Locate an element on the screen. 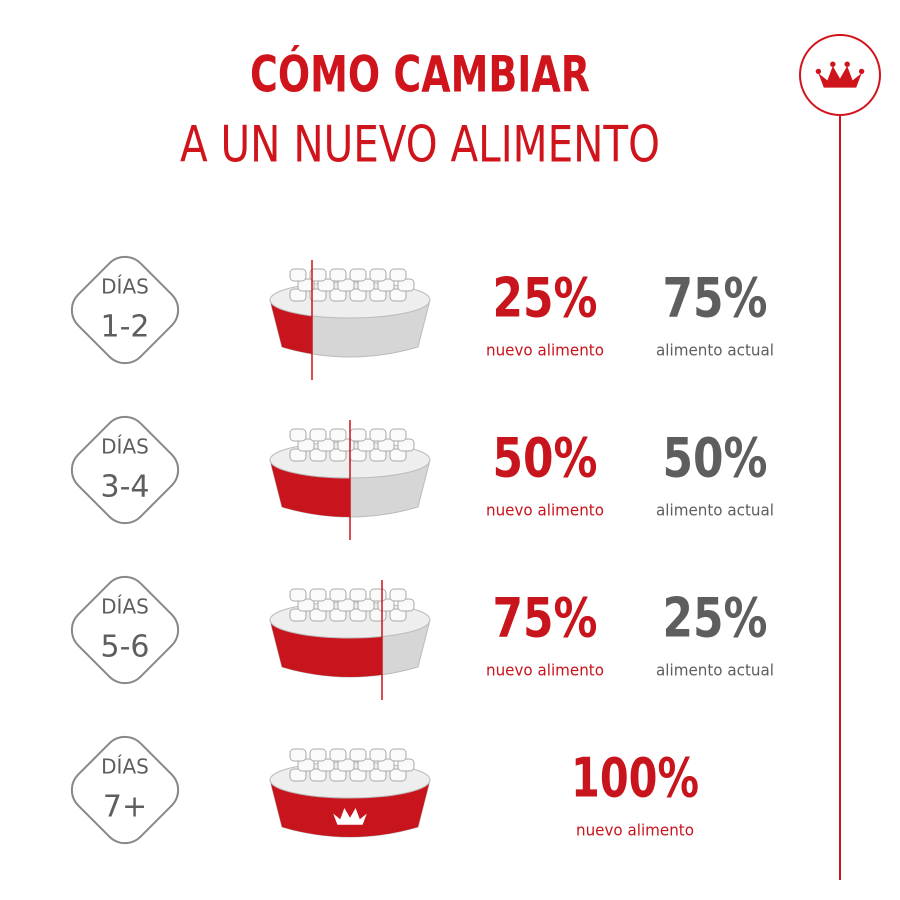 The image size is (900, 900). new-percent: 100% is located at coordinates (635, 778).